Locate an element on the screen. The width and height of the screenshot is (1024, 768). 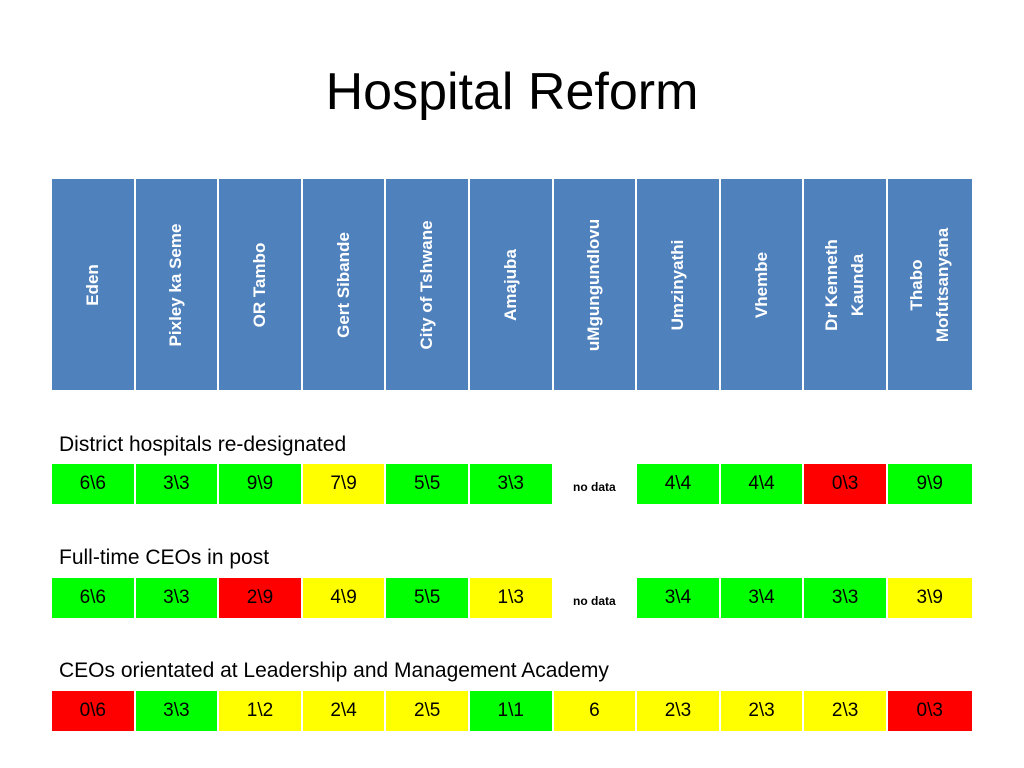
status-cell-yellow: 7\9 is located at coordinates (344, 484).